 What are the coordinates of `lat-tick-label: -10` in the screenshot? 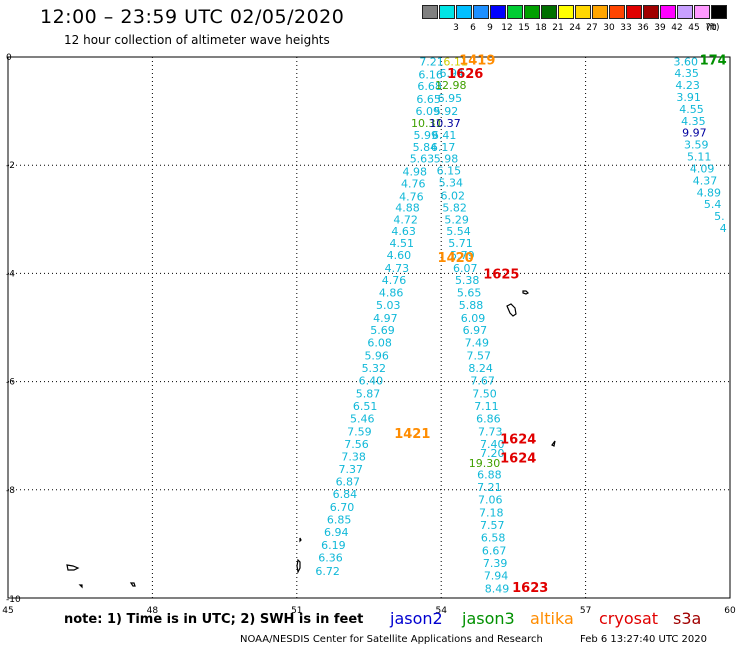 It's located at (13, 600).